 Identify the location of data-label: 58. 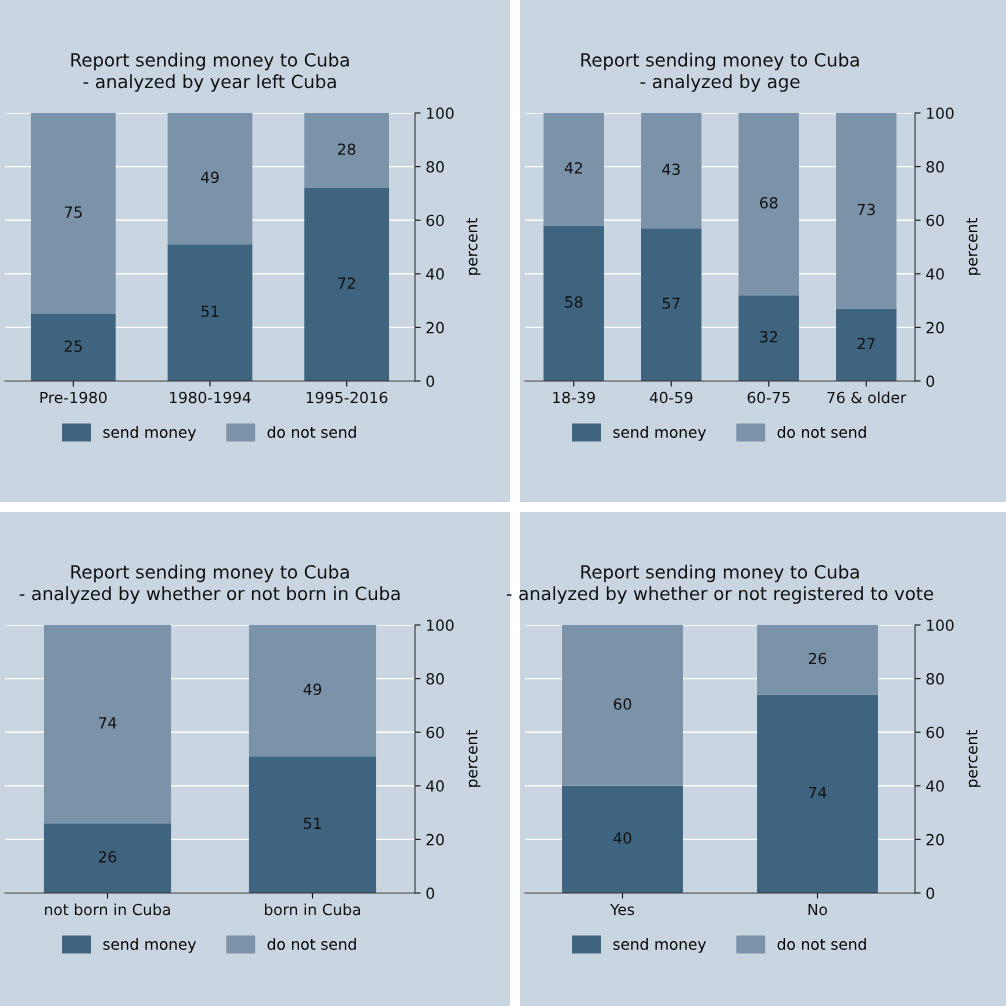
(574, 302).